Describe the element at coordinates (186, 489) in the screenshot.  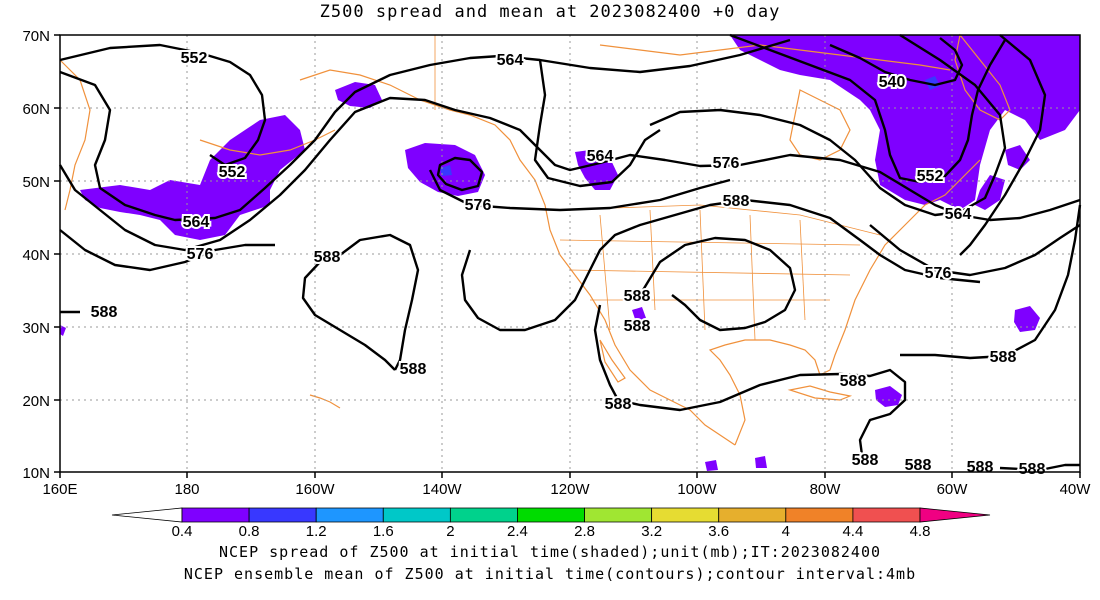
I see `lon-label: 180` at that location.